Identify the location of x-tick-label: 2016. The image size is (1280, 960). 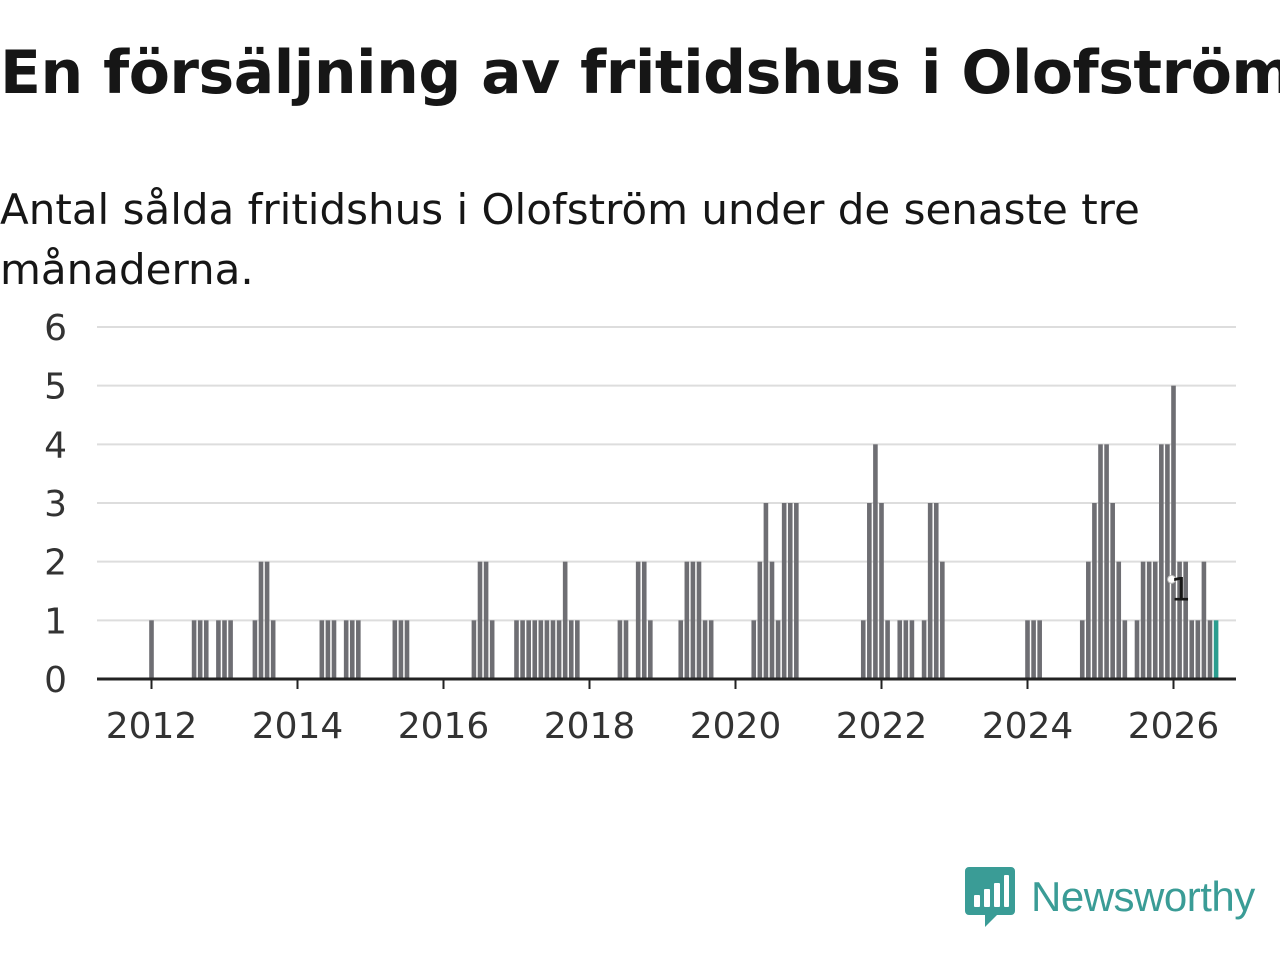
(444, 726).